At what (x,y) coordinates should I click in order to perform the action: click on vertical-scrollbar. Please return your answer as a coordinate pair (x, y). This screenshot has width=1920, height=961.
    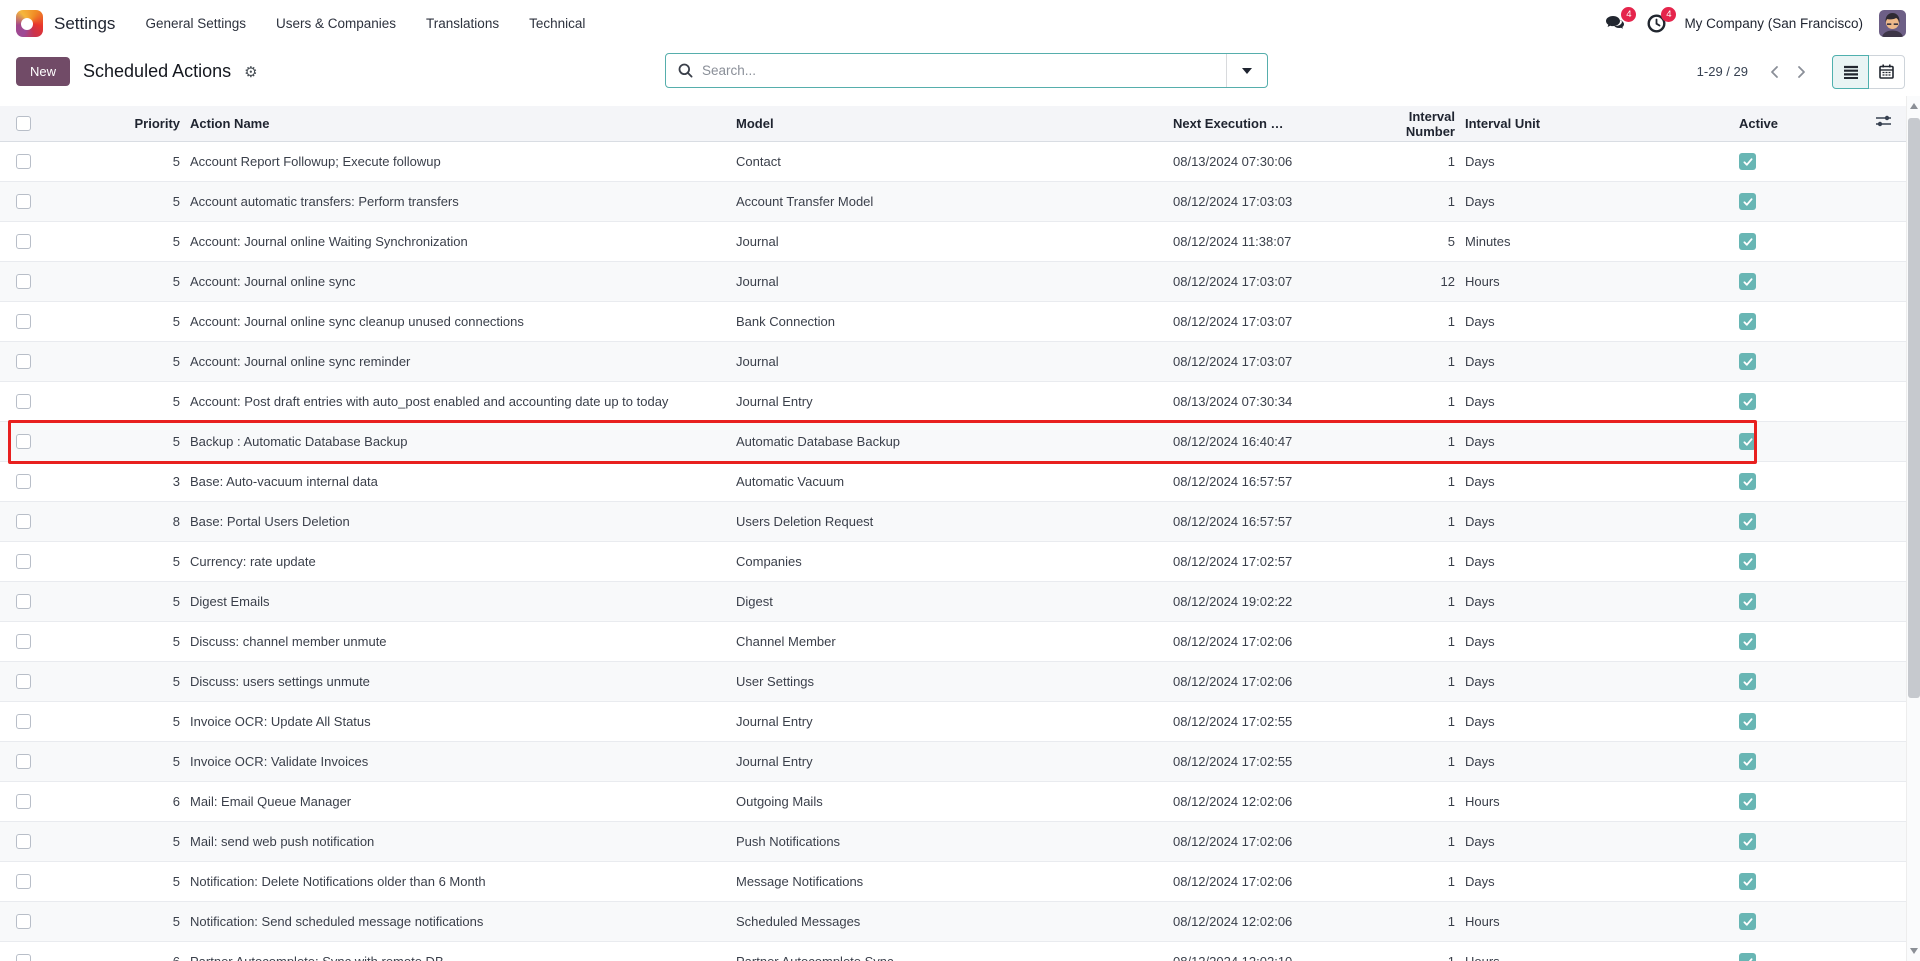
    Looking at the image, I should click on (1913, 528).